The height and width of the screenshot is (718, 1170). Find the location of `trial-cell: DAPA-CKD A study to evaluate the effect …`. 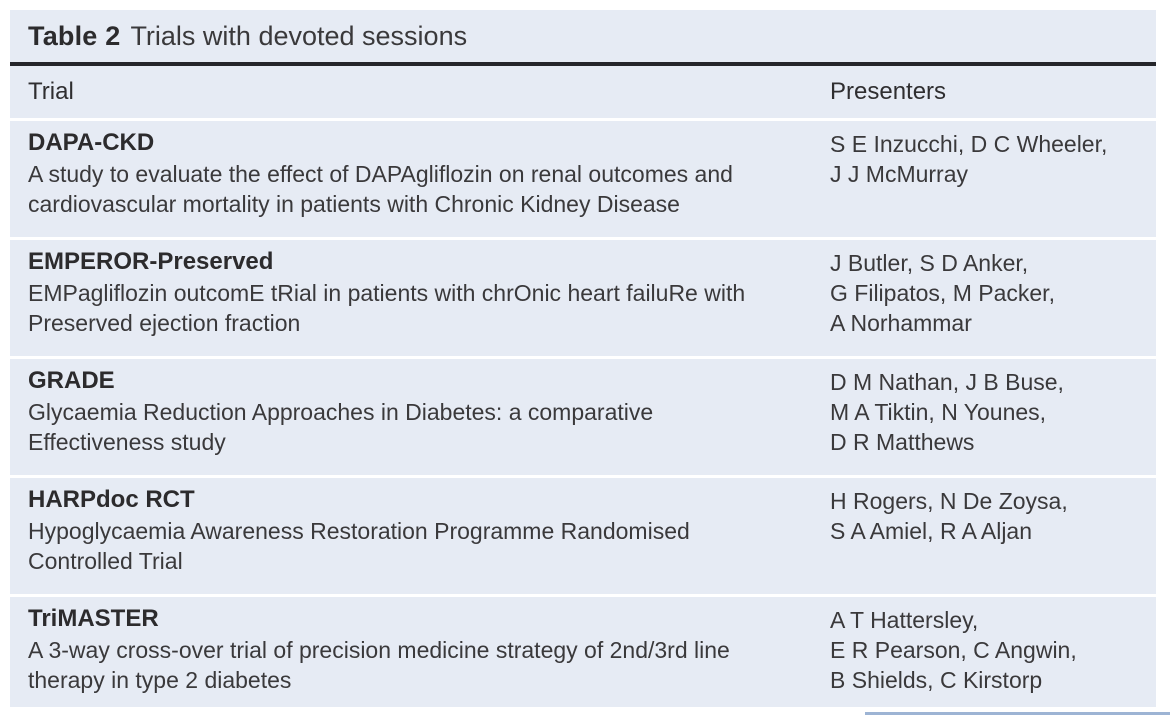

trial-cell: DAPA-CKD A study to evaluate the effect … is located at coordinates (429, 182).